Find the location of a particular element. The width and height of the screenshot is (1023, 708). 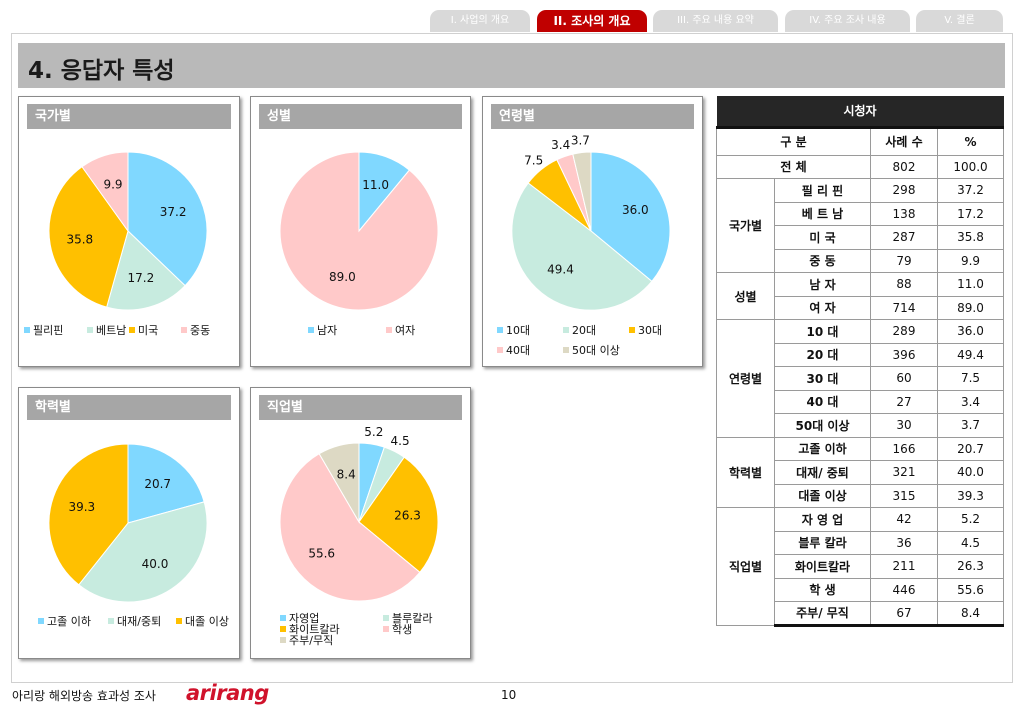

legend-label: 20대 is located at coordinates (584, 330).